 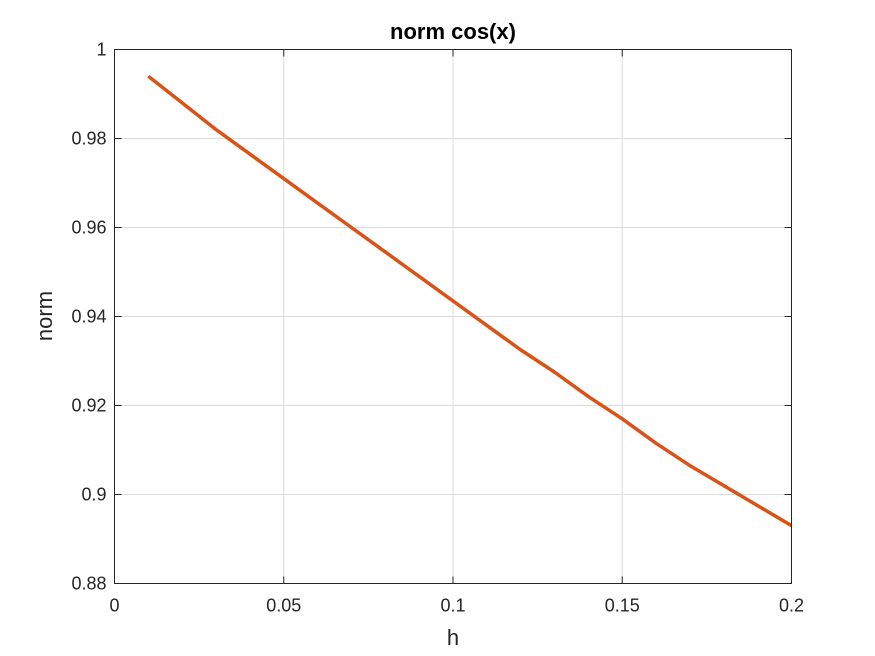 I want to click on y-tick-label: 0.92, so click(x=88, y=406).